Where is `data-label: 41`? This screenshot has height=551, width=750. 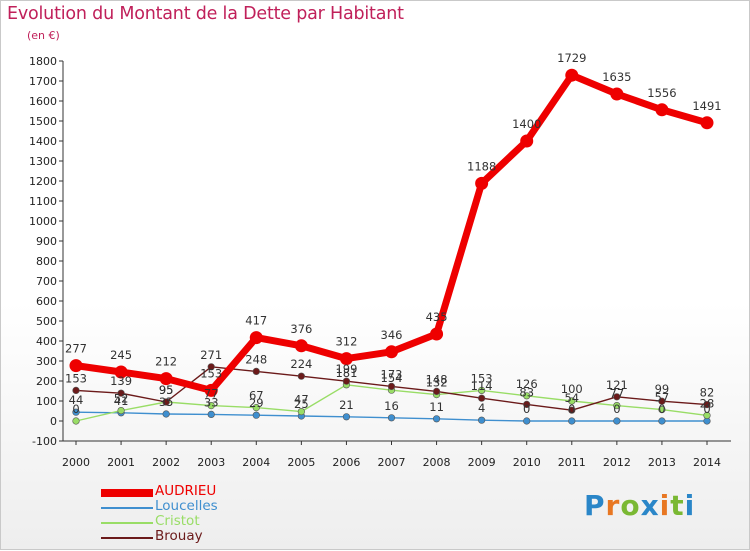 data-label: 41 is located at coordinates (121, 401).